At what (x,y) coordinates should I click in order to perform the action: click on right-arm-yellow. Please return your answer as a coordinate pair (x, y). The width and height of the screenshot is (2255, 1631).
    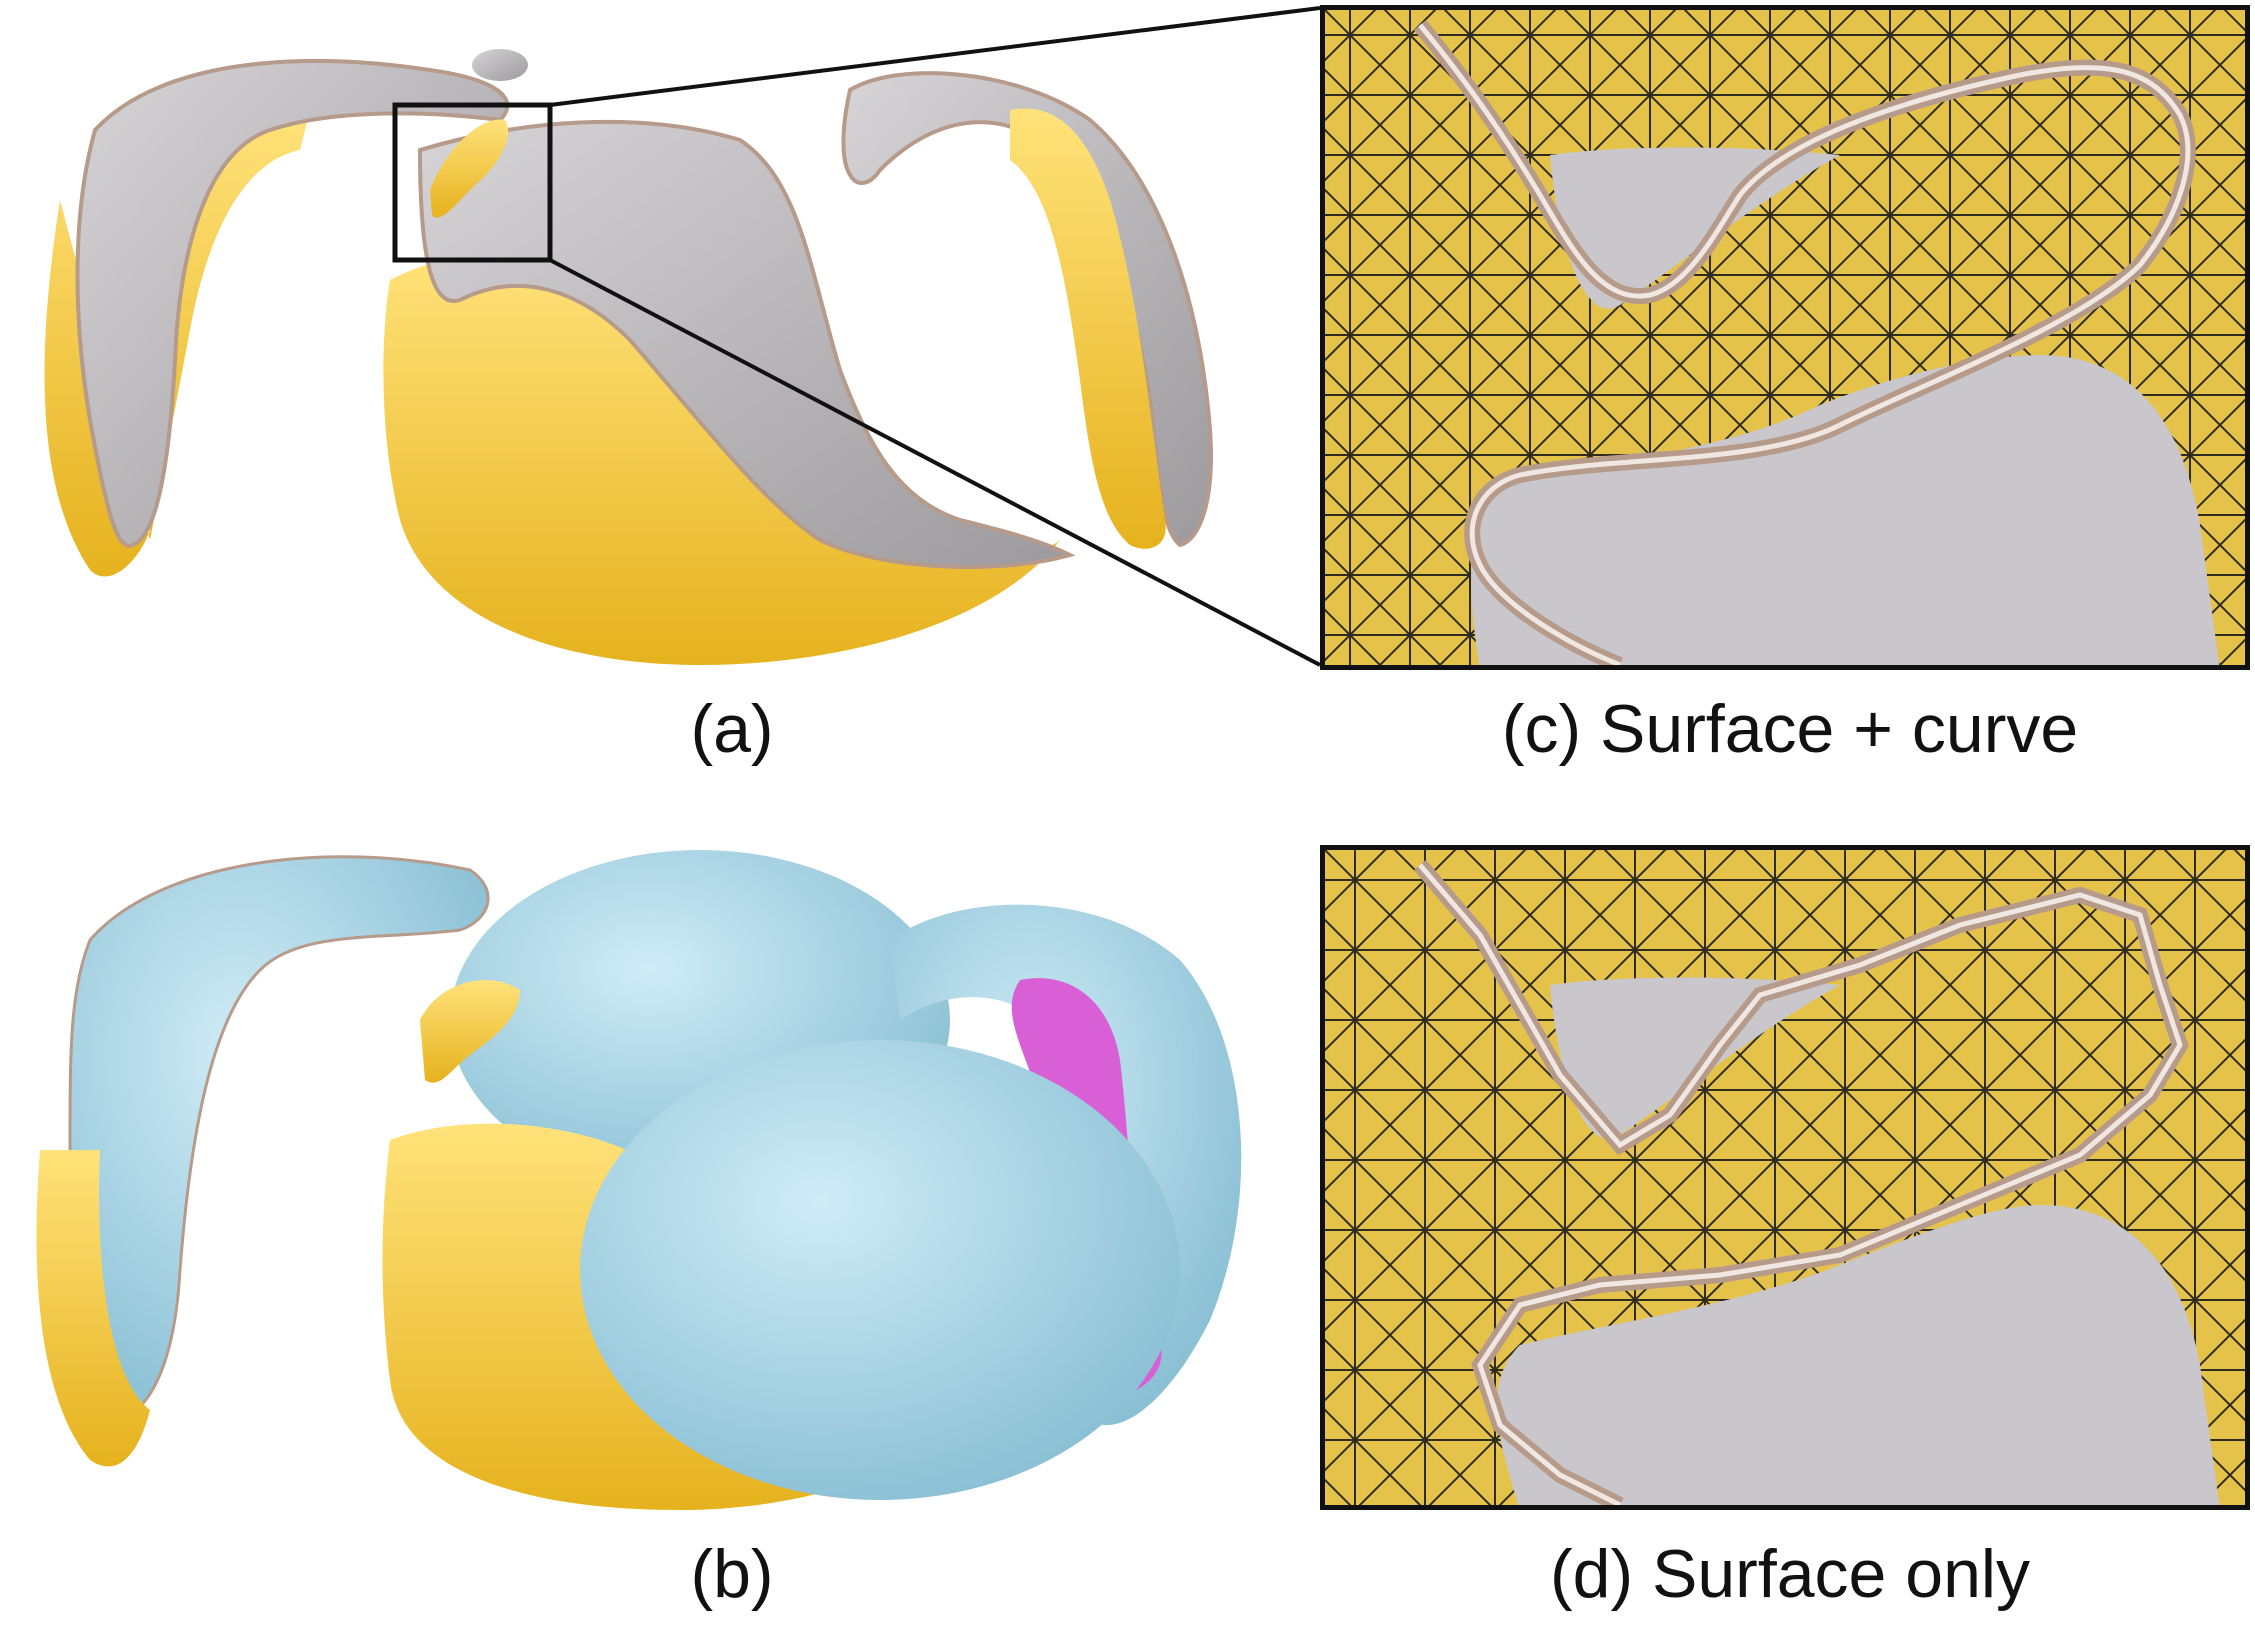
    Looking at the image, I should click on (1088, 328).